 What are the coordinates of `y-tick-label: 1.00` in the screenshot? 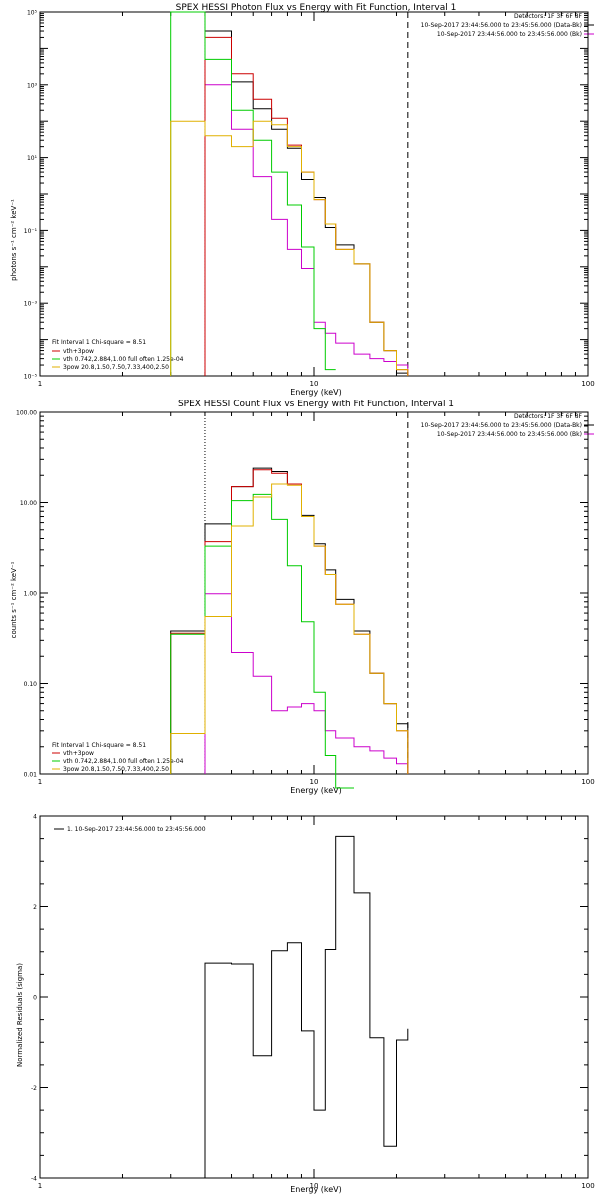 It's located at (31, 594).